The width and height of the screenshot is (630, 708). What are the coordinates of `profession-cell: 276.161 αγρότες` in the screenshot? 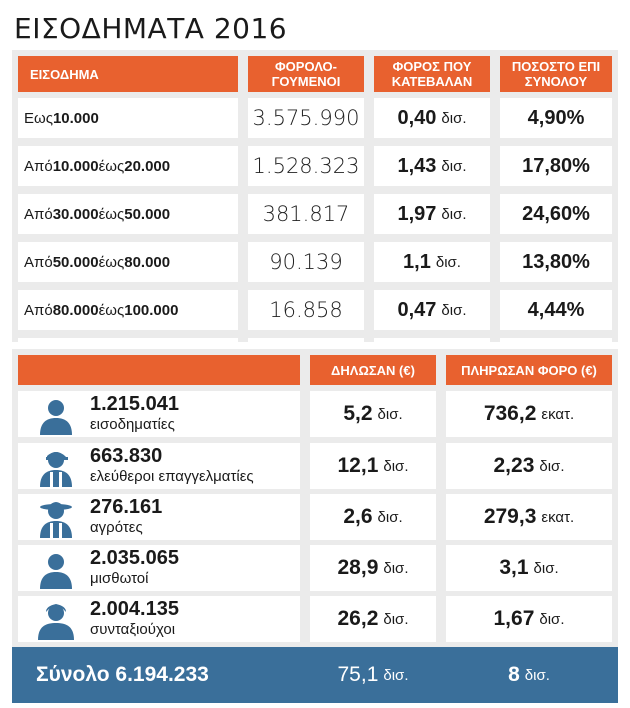 It's located at (159, 517).